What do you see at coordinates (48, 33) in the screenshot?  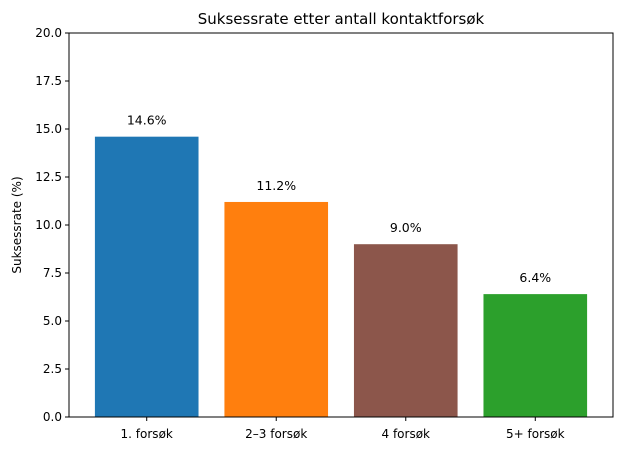 I see `y-tick-label: 20.0` at bounding box center [48, 33].